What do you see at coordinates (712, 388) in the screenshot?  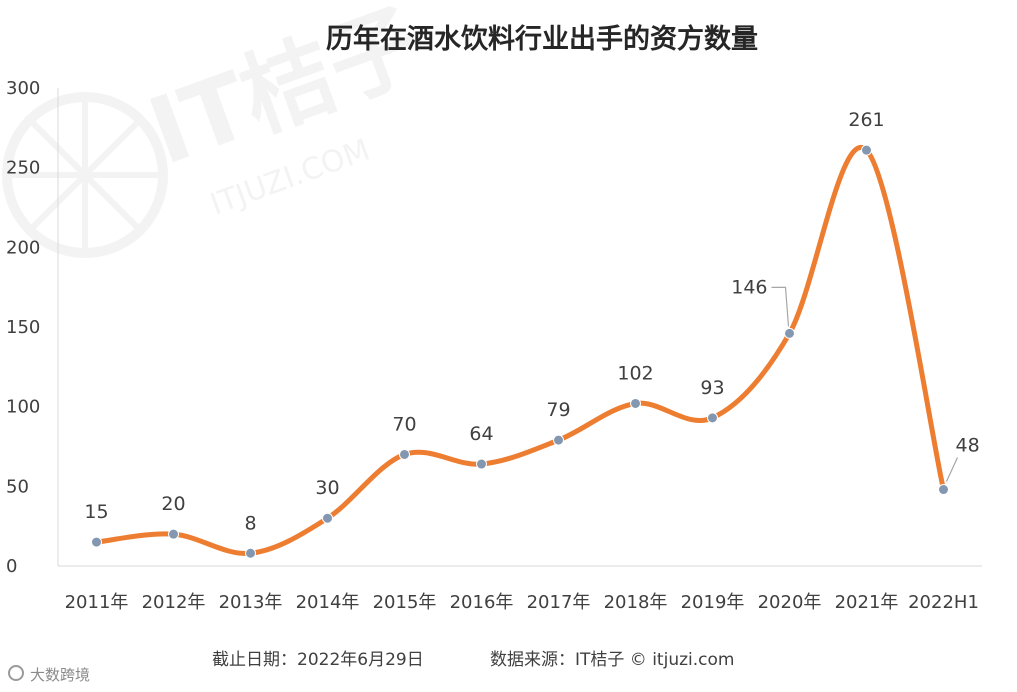 I see `data-label: 93` at bounding box center [712, 388].